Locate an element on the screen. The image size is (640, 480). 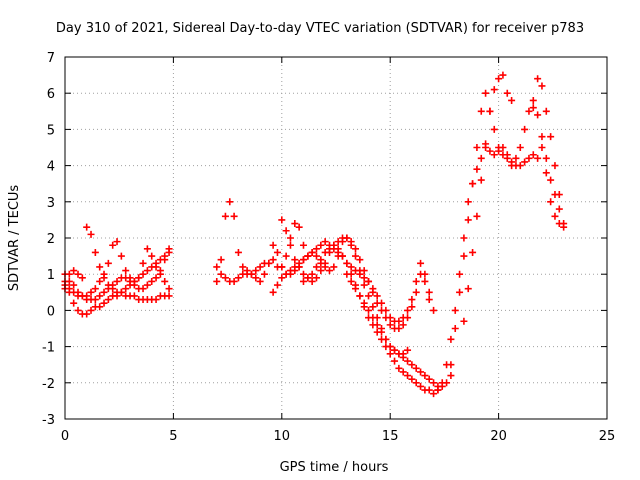
x-tick-label: 20 is located at coordinates (498, 436).